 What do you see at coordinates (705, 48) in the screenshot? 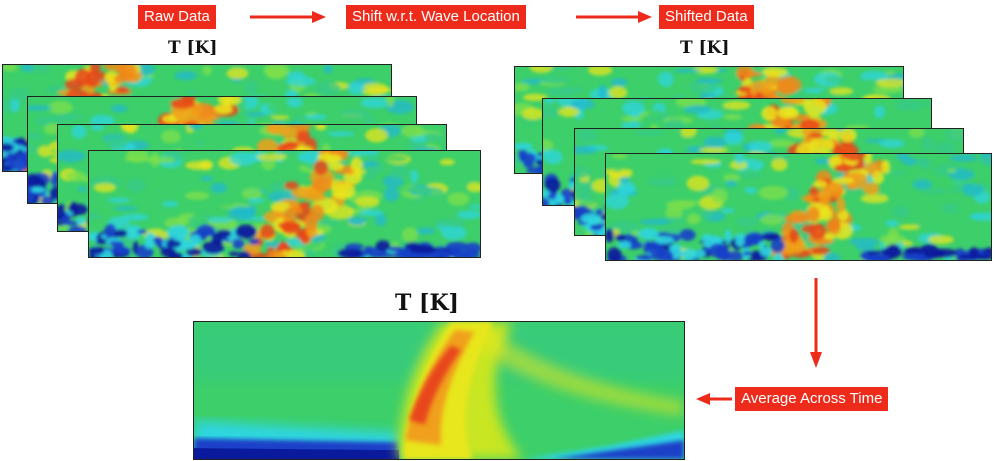
I see `right-stack-title: T [K]` at bounding box center [705, 48].